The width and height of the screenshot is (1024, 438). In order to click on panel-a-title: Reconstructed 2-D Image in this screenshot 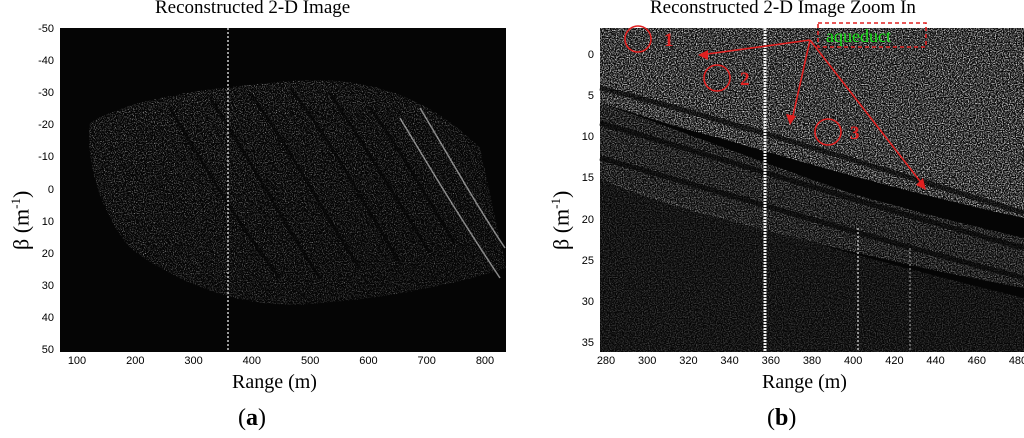, I will do `click(253, 9)`.